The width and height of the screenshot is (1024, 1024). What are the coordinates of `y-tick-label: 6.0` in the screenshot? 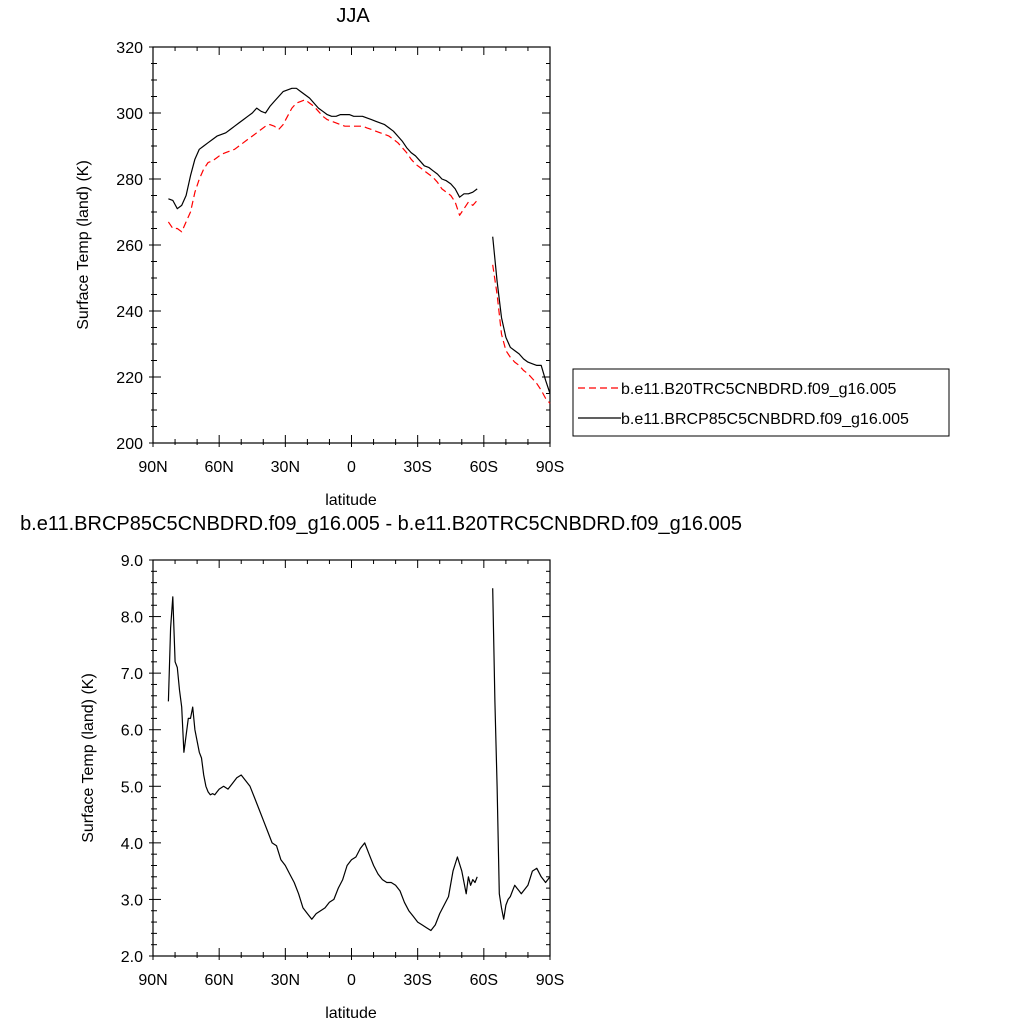 It's located at (132, 731).